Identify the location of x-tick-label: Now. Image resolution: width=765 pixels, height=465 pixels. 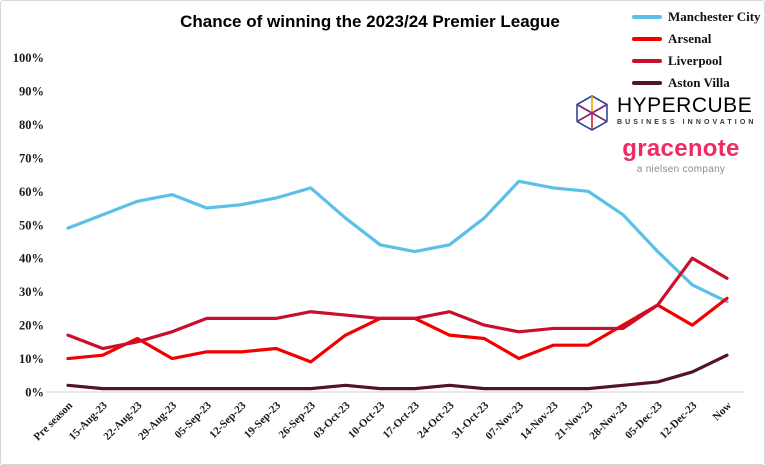
(723, 412).